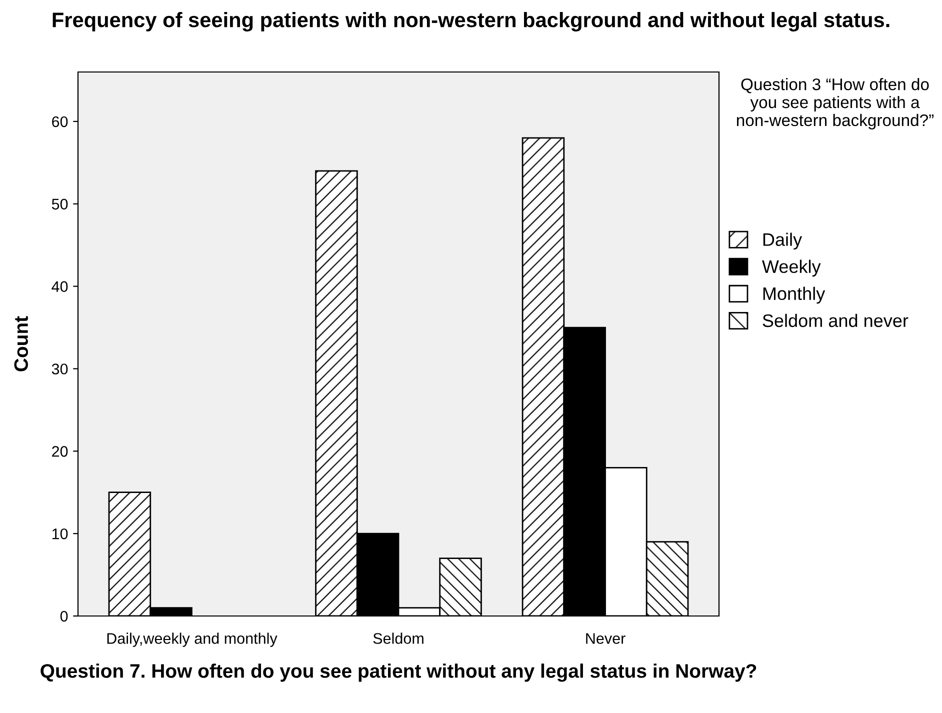  What do you see at coordinates (60, 204) in the screenshot?
I see `y-tick-label: 50` at bounding box center [60, 204].